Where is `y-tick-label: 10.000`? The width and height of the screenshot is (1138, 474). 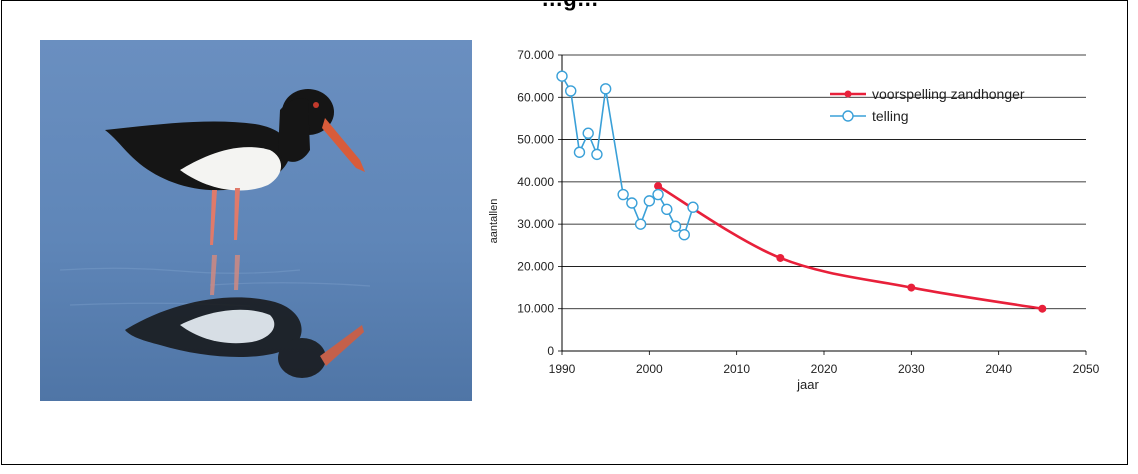 y-tick-label: 10.000 is located at coordinates (535, 309).